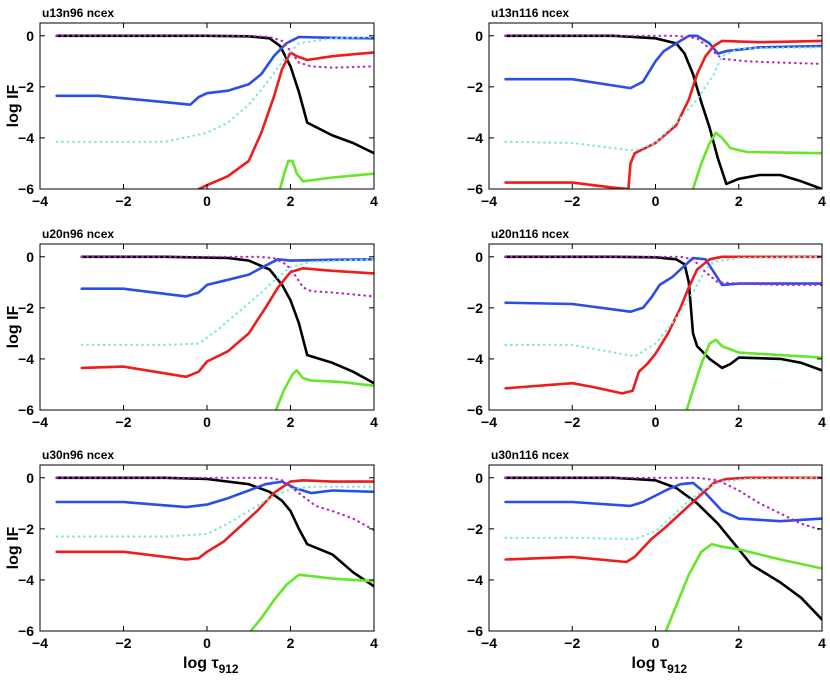 This screenshot has height=686, width=830. I want to click on panel-title: u13n116 ncex, so click(530, 13).